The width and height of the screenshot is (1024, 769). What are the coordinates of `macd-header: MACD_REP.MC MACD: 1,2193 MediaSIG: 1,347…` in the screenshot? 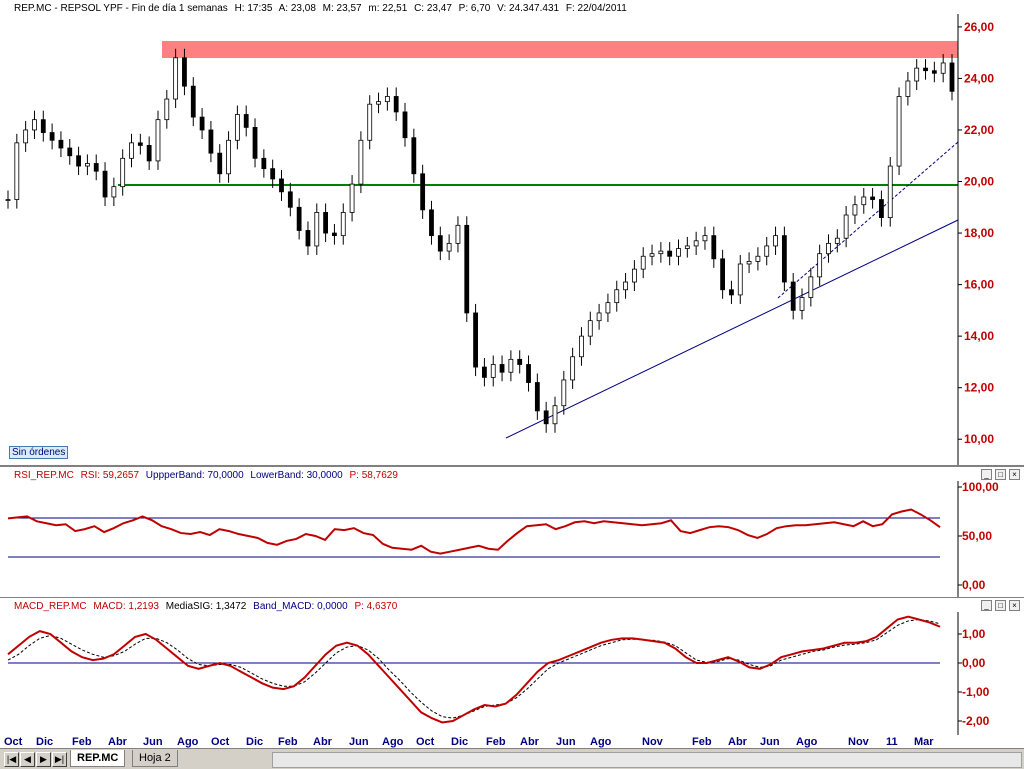 It's located at (207, 606).